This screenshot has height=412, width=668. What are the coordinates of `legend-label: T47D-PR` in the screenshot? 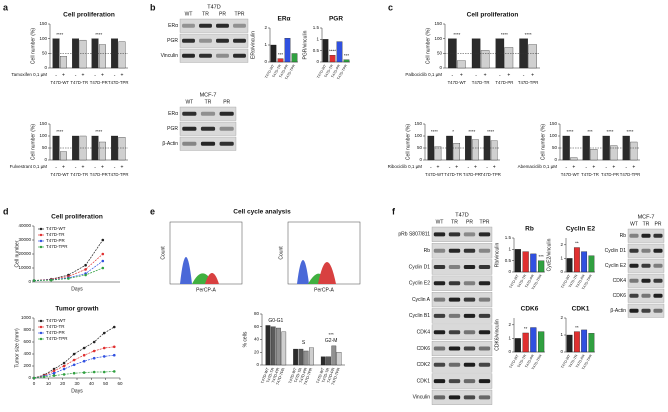 It's located at (56, 332).